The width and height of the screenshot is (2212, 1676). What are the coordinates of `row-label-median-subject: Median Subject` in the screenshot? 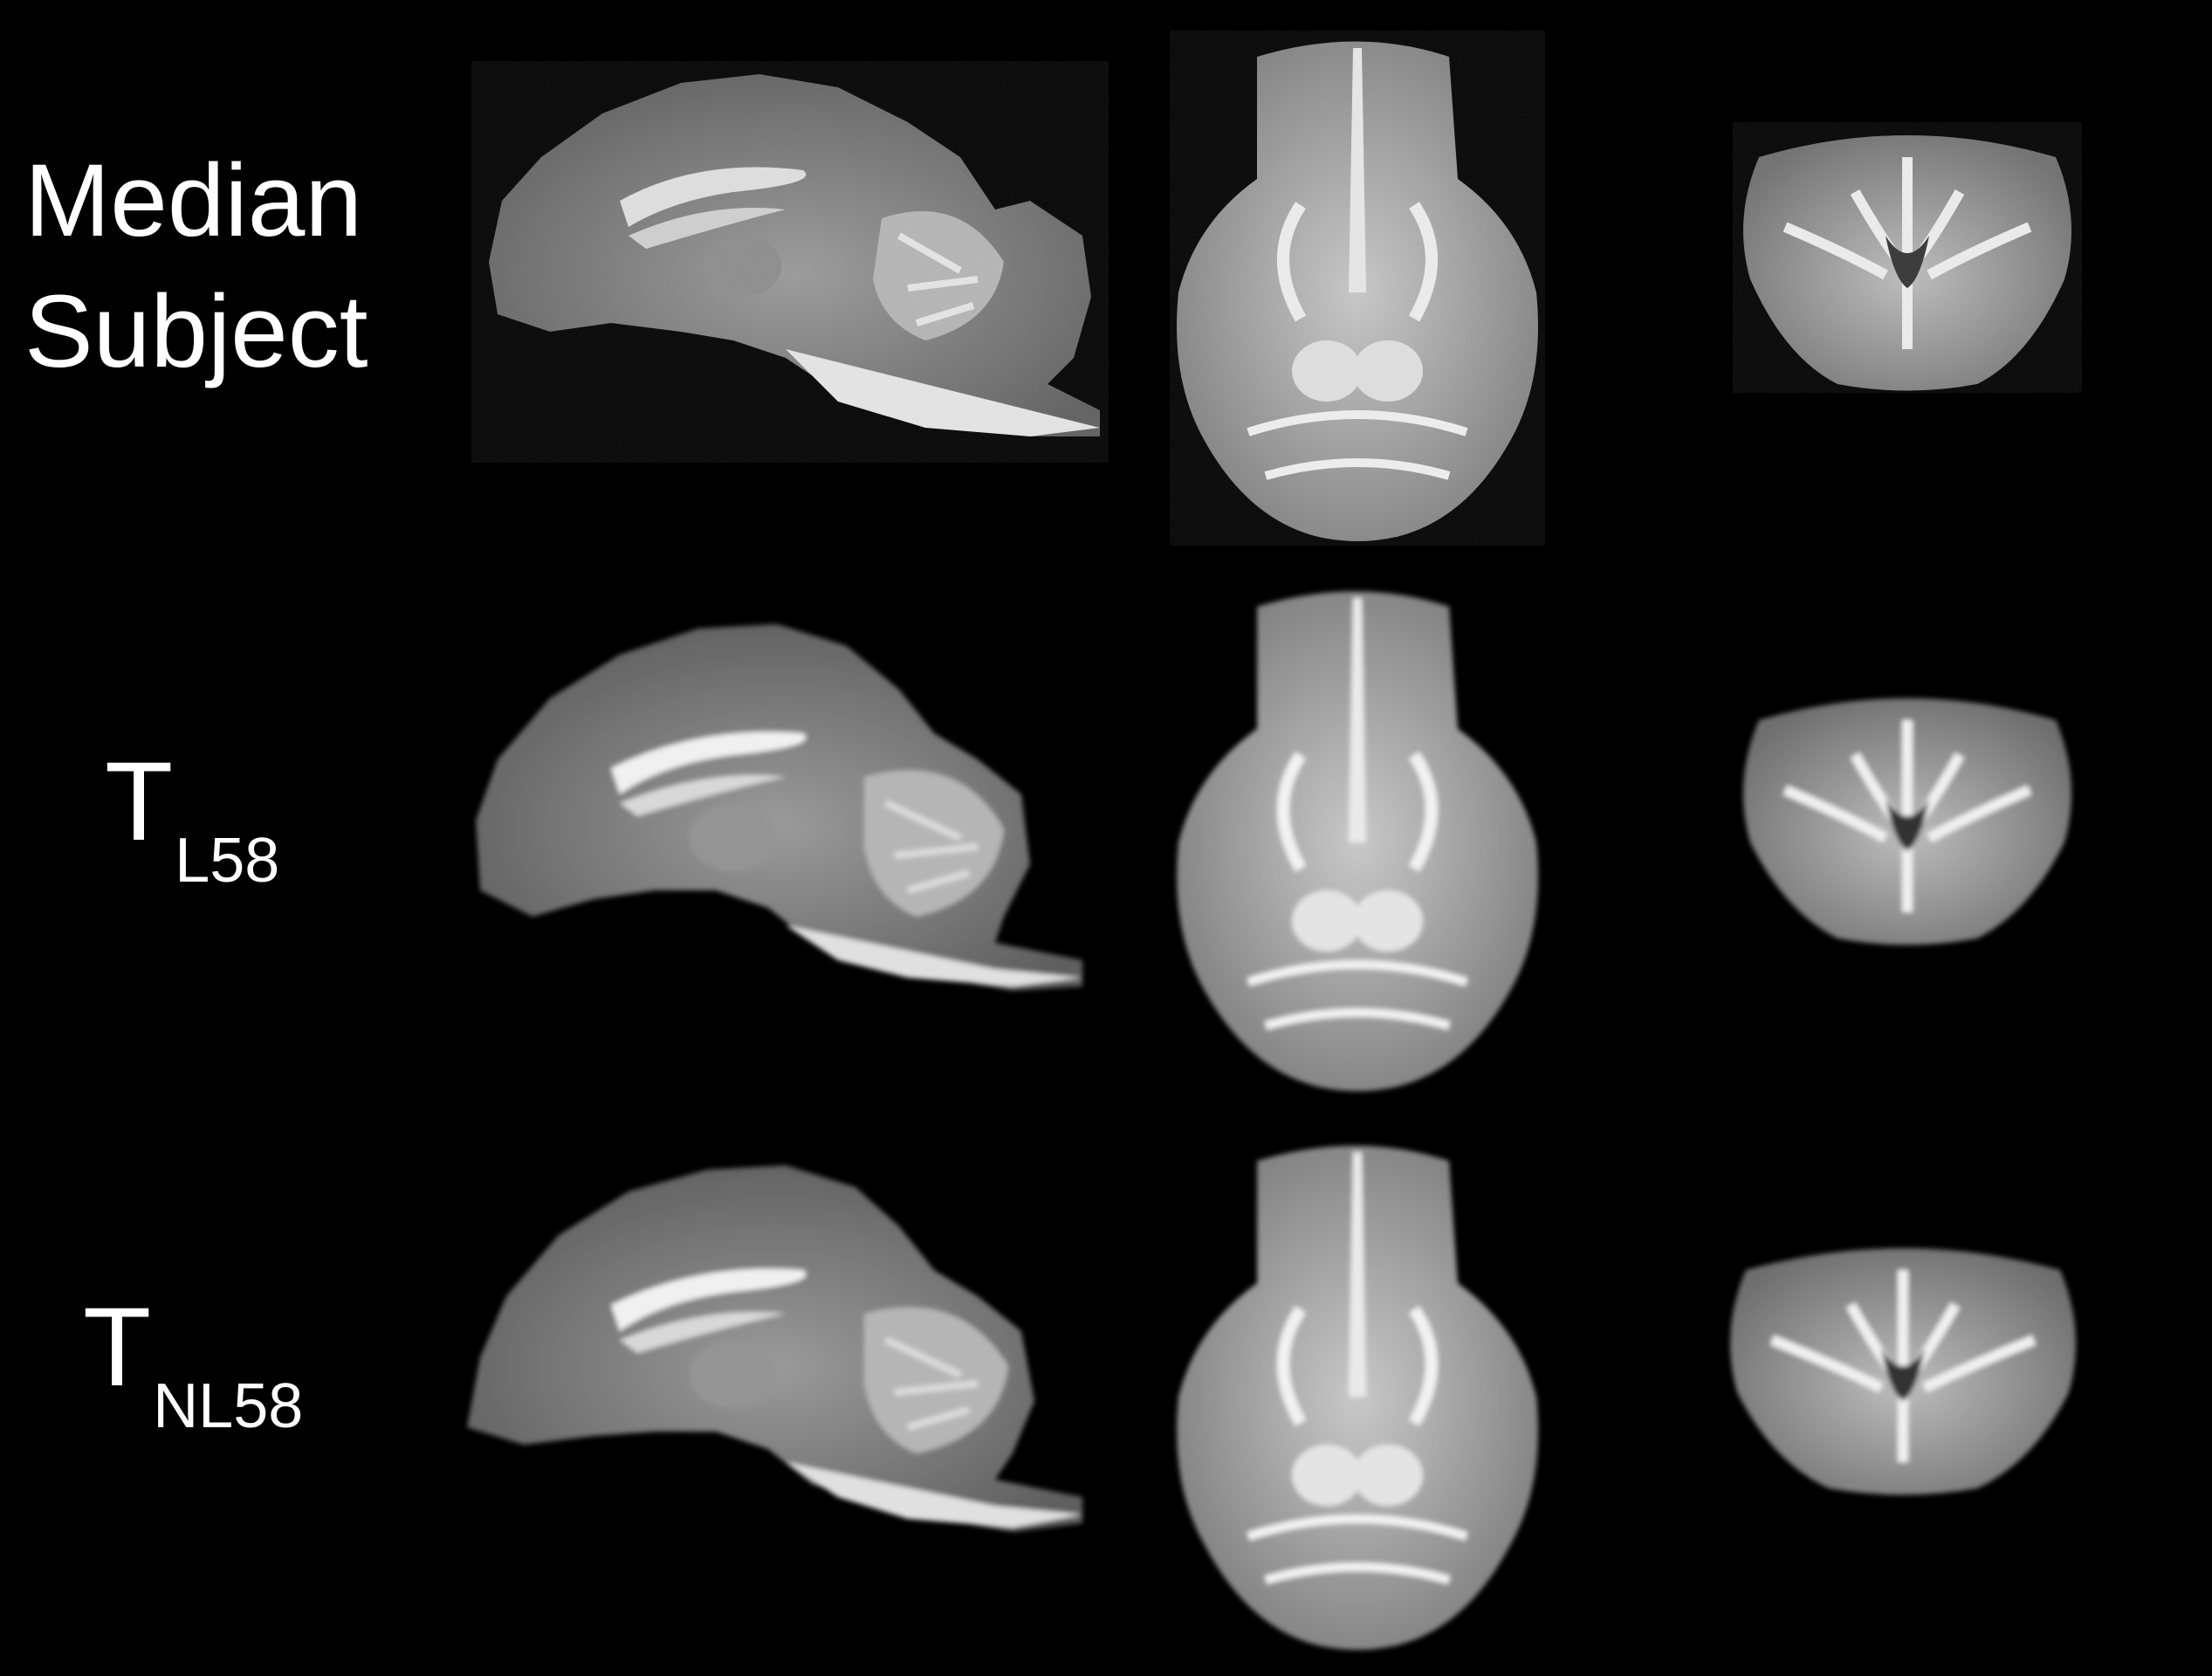 It's located at (196, 266).